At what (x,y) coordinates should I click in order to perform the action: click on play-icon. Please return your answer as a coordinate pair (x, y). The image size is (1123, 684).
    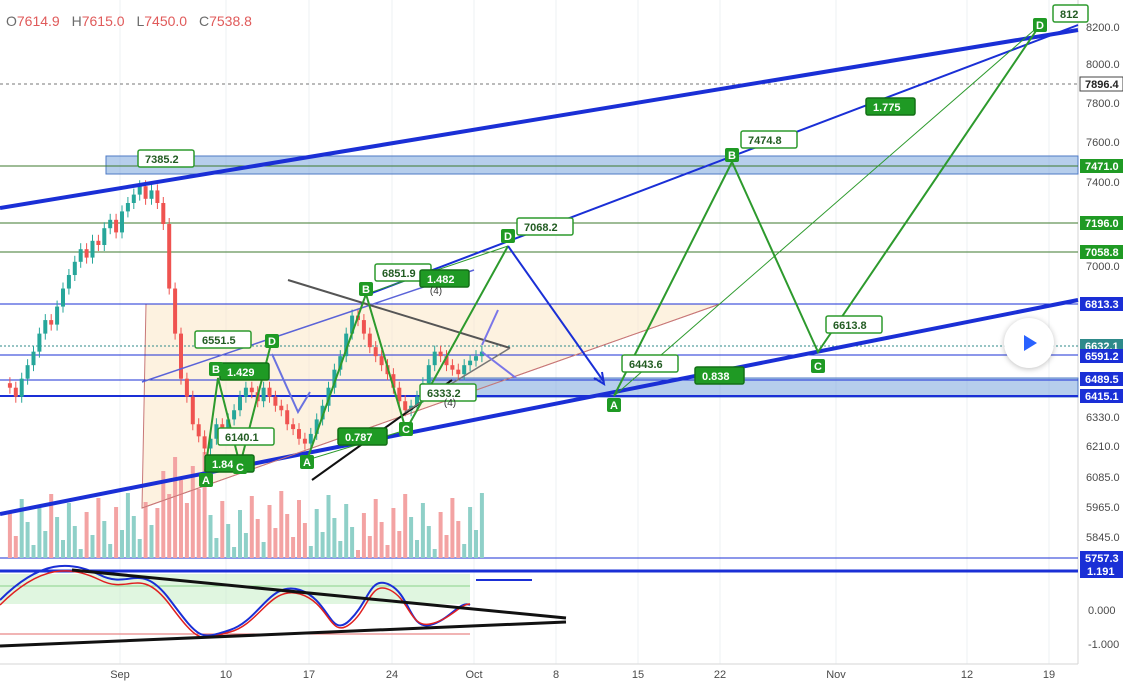
    Looking at the image, I should click on (1030, 343).